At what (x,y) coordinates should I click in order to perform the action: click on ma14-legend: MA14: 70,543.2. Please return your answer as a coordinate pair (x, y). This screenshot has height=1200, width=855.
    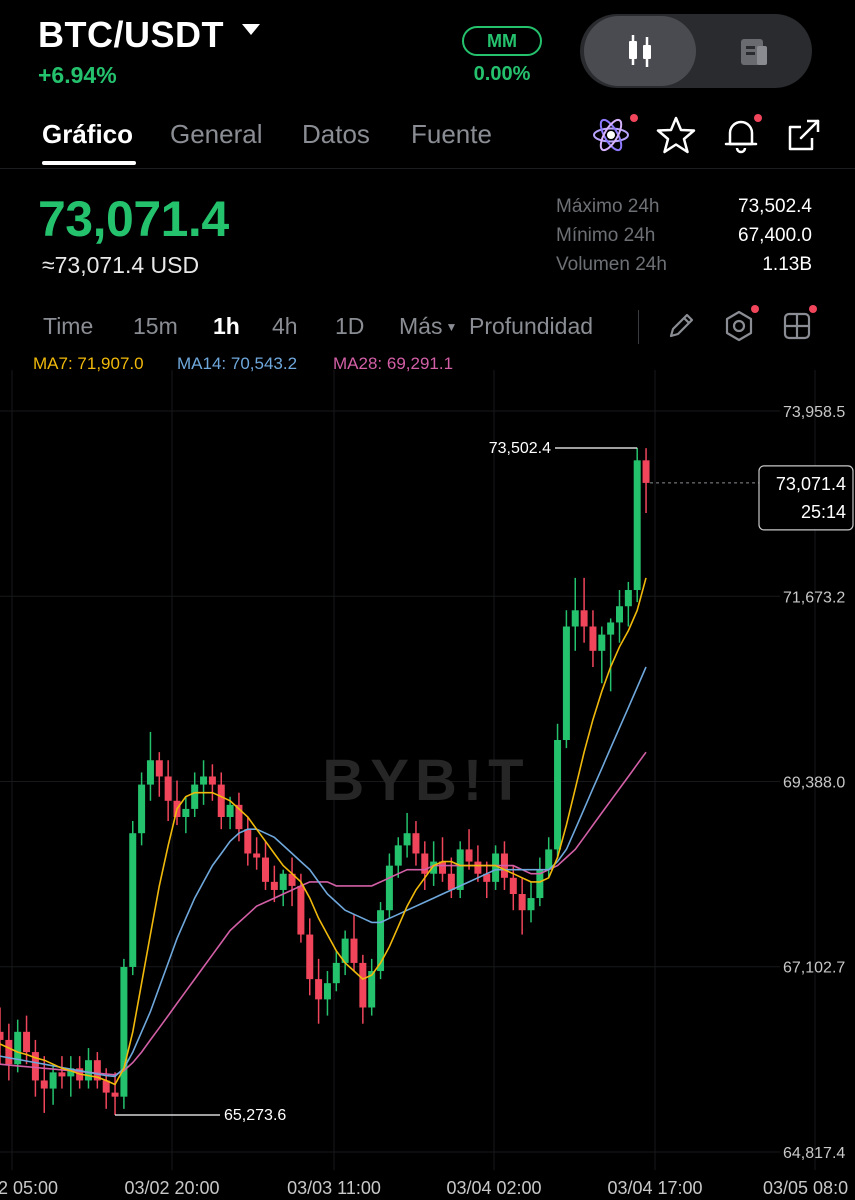
    Looking at the image, I should click on (237, 364).